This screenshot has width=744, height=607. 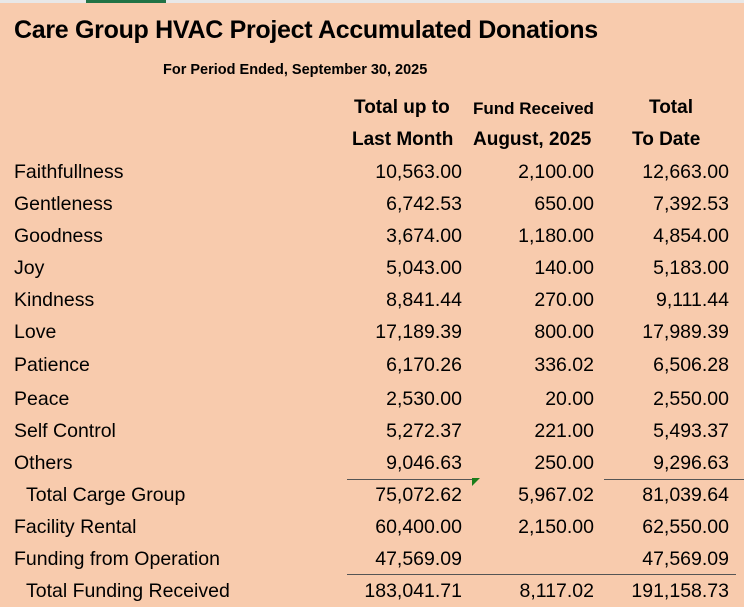 What do you see at coordinates (424, 463) in the screenshot?
I see `total-last-month-cell: 9,046.63` at bounding box center [424, 463].